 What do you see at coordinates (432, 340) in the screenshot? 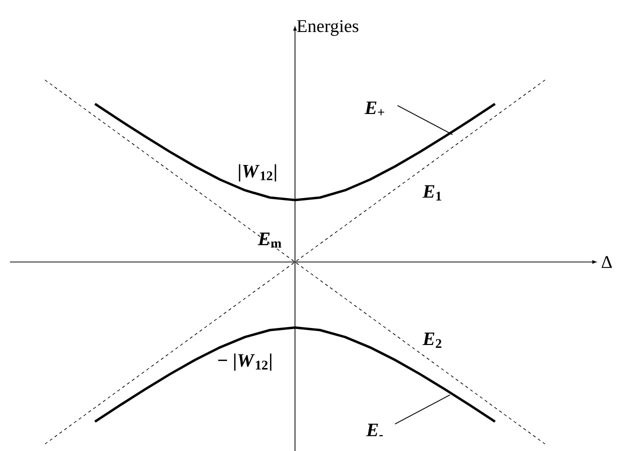
I see `series-label: E$_{2}$` at bounding box center [432, 340].